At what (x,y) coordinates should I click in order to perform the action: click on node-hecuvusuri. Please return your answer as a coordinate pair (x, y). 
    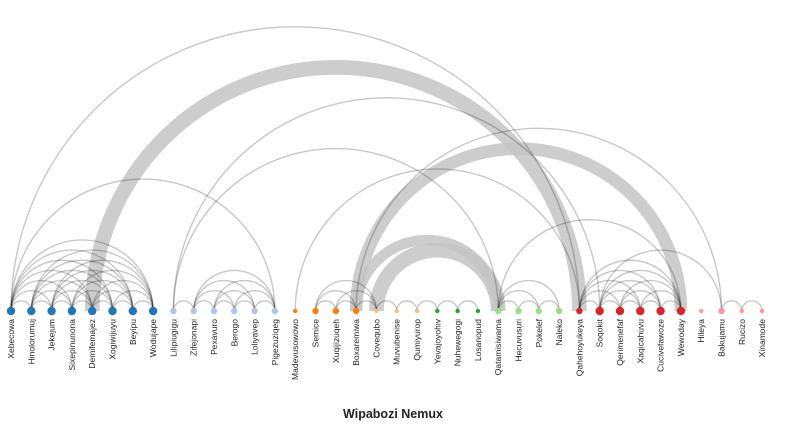
    Looking at the image, I should click on (518, 311).